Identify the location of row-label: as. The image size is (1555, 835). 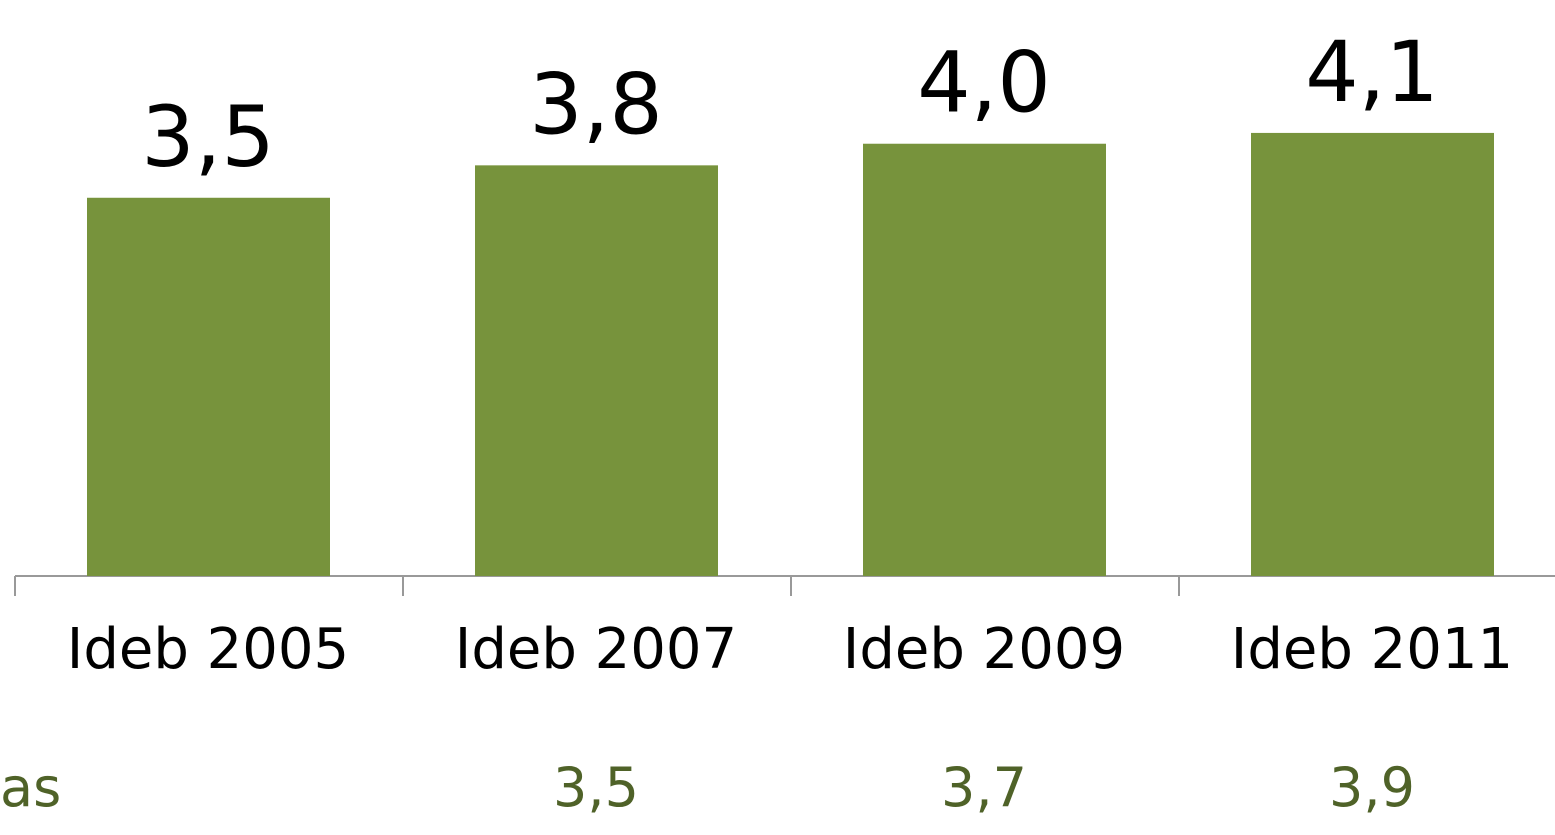
(30, 787).